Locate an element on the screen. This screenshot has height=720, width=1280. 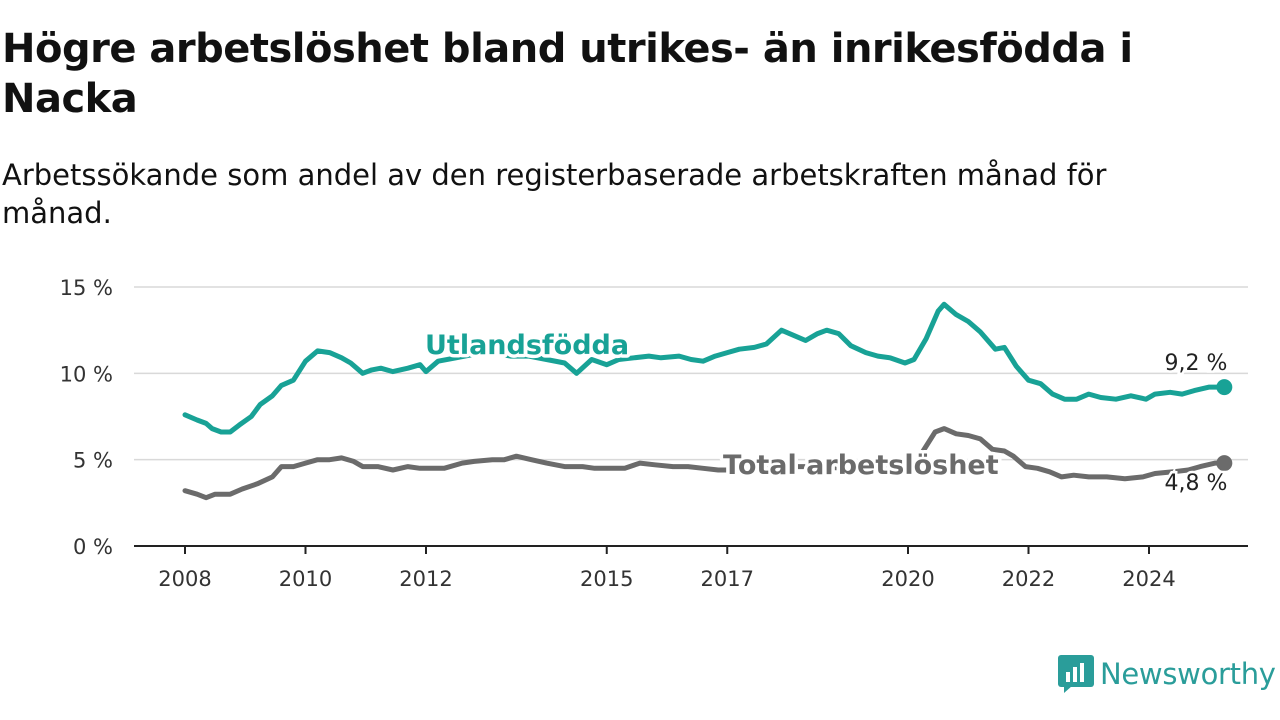
series-end-point-utlandsfodda is located at coordinates (1224, 387).